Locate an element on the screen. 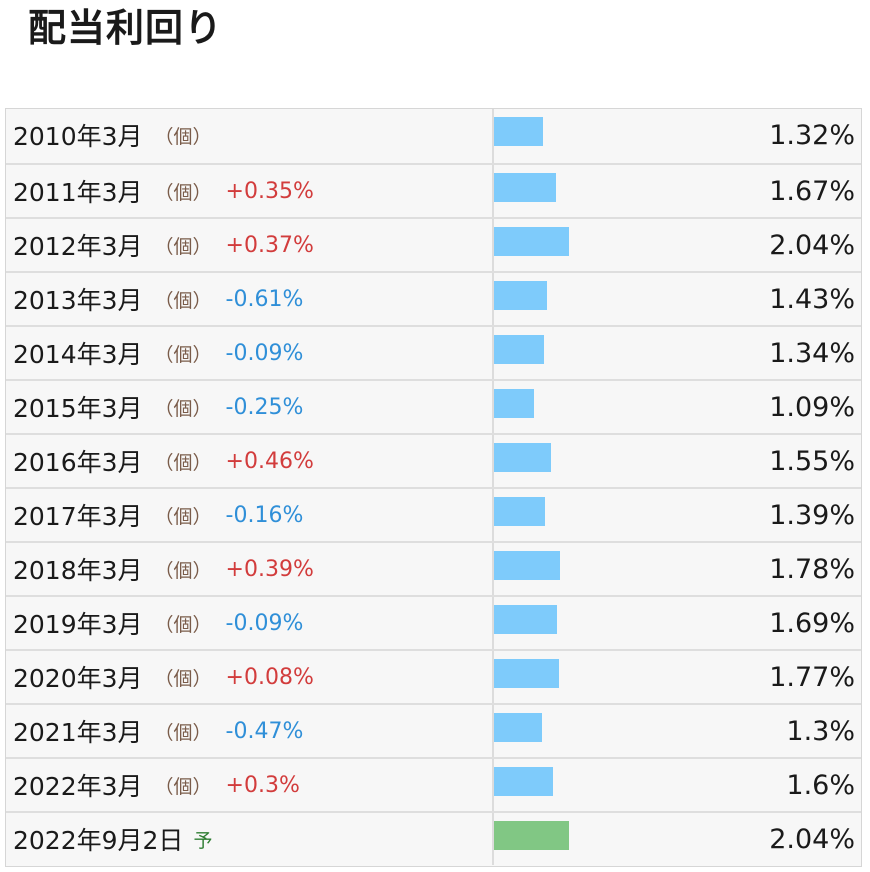  table-row: 2015年3月 （個） -0.25% 1.09% is located at coordinates (433, 406).